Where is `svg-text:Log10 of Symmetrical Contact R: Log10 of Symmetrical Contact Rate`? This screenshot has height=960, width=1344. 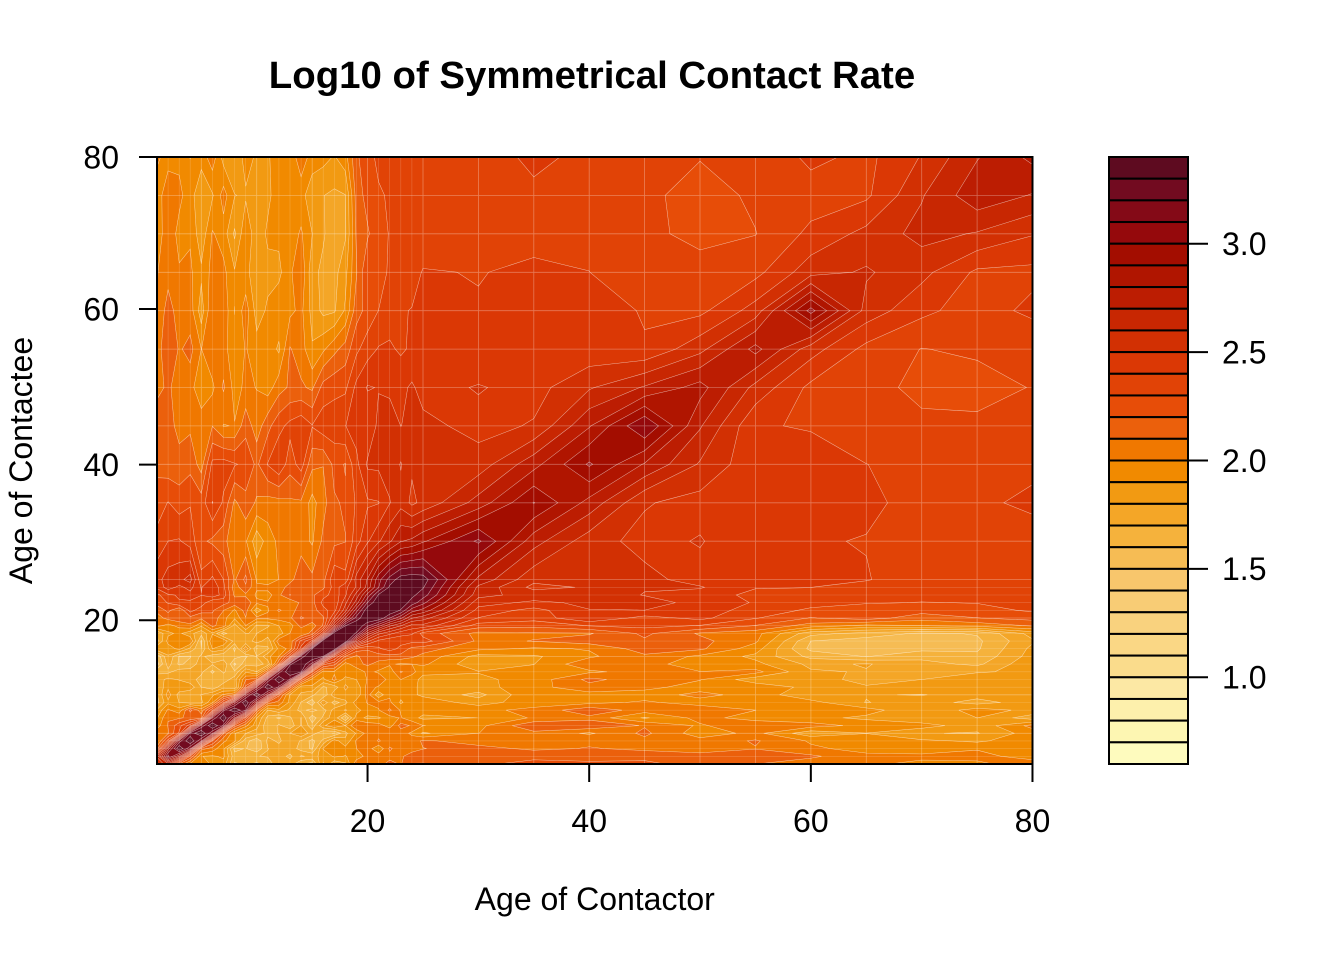
svg-text:Log10 of Symmetrical Contact R: Log10 of Symmetrical Contact Rate is located at coordinates (592, 75).